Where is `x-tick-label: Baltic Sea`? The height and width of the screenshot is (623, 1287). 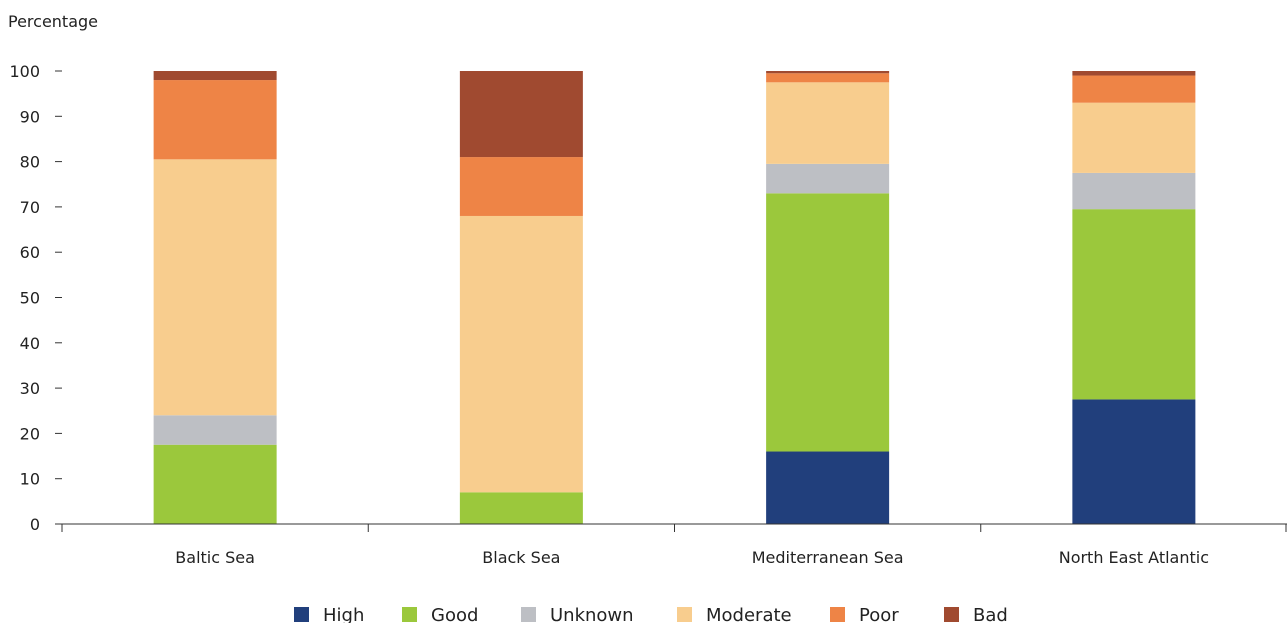 x-tick-label: Baltic Sea is located at coordinates (215, 557).